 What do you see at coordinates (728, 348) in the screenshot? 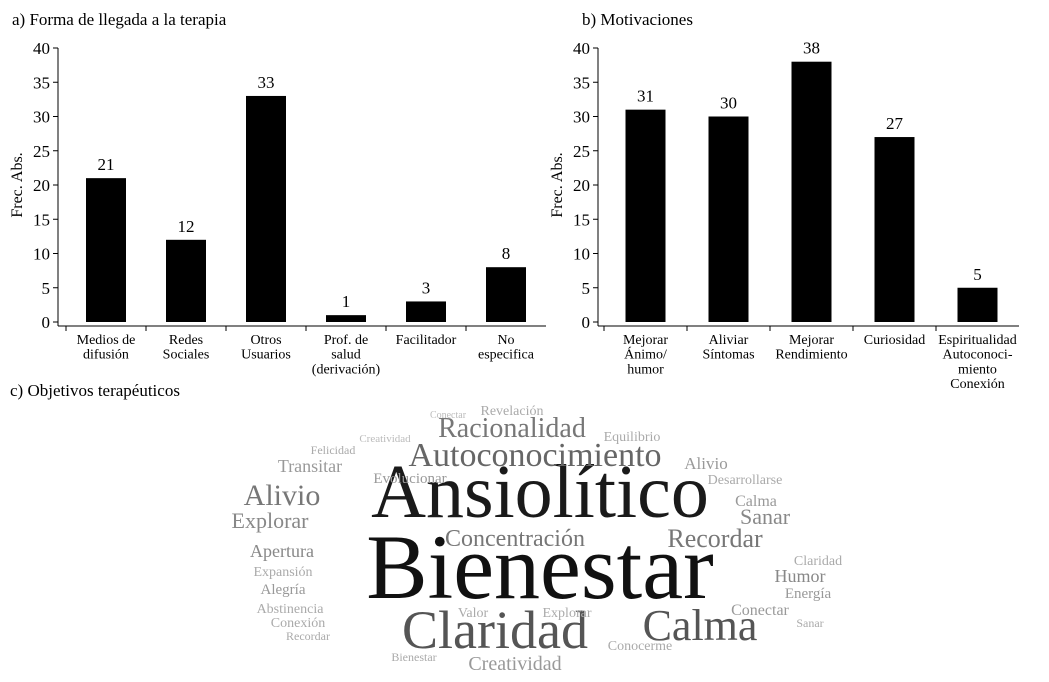
I see `x-tick-label: Aliviar Síntomas` at bounding box center [728, 348].